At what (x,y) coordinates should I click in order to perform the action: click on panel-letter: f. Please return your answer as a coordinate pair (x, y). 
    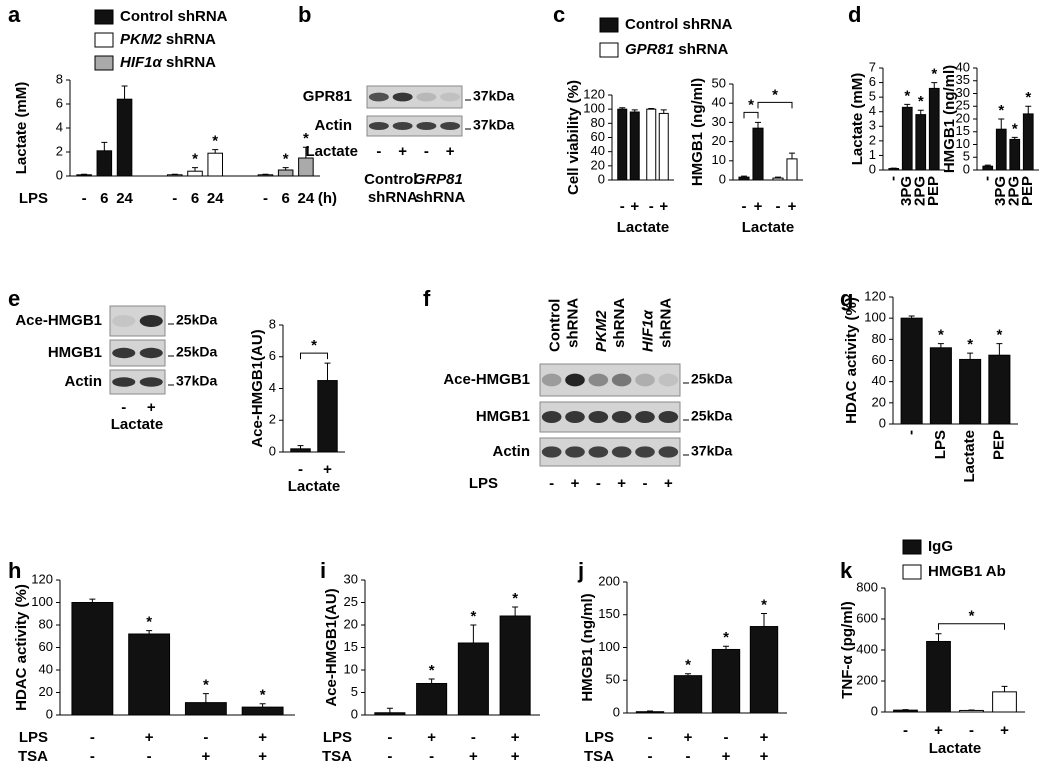
    Looking at the image, I should click on (427, 298).